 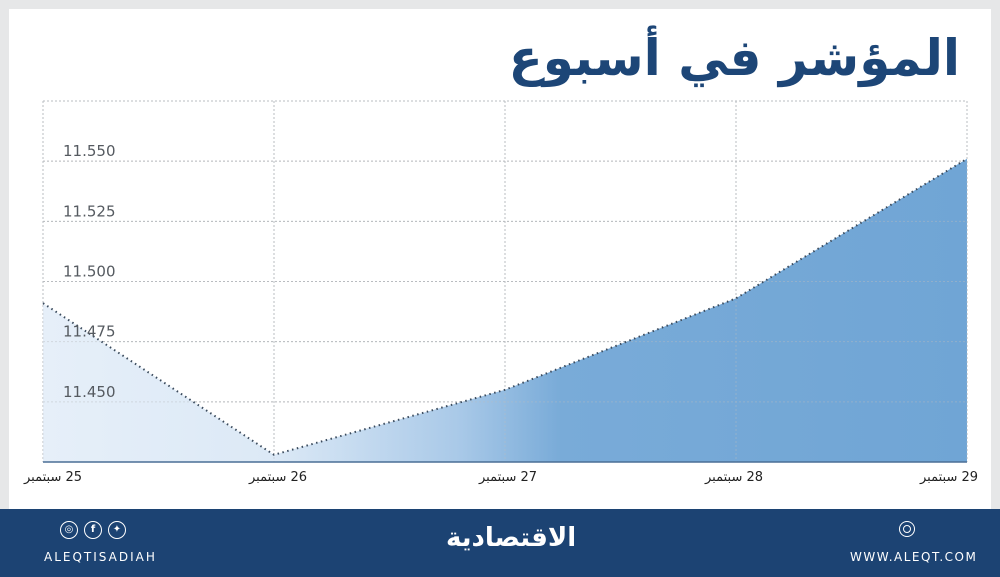 I want to click on x-tick-label: 25 سبتمبر, so click(x=53, y=477).